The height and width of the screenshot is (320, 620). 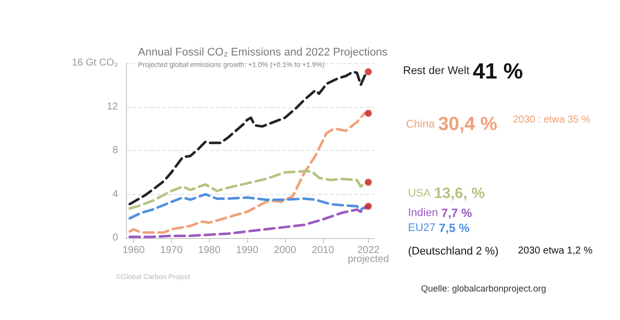 I want to click on x-tick-label: 1970, so click(x=171, y=250).